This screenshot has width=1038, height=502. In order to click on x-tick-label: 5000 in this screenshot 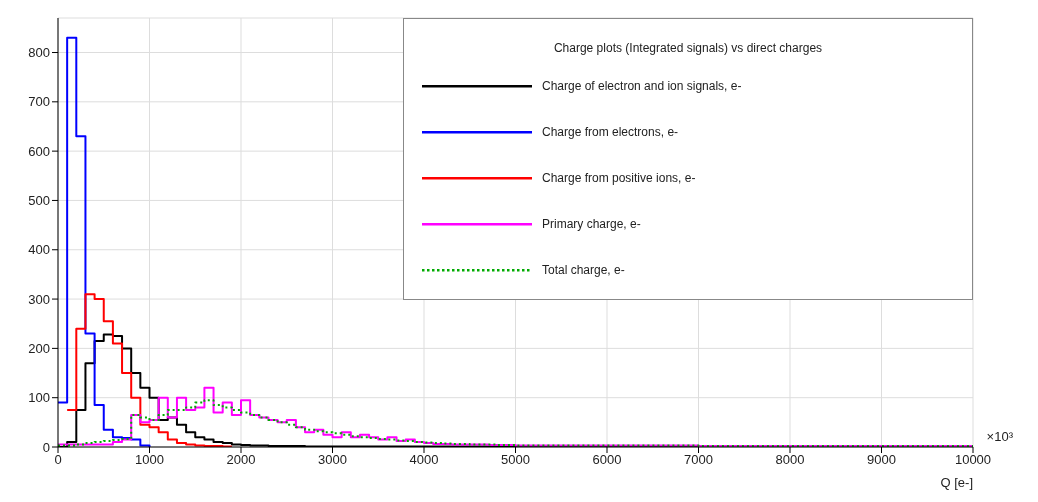, I will do `click(515, 460)`.